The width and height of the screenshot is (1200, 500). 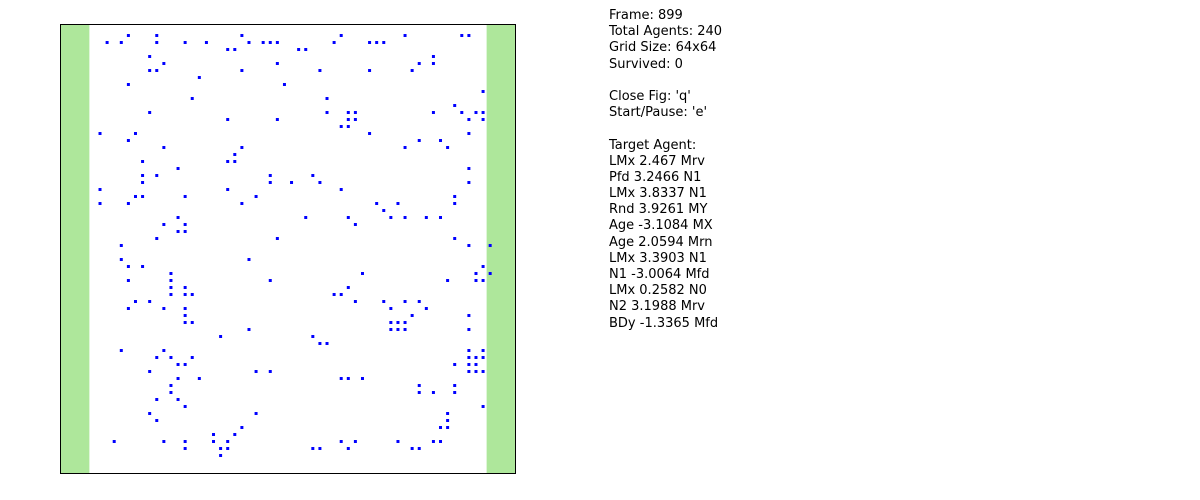 What do you see at coordinates (657, 307) in the screenshot?
I see `genome-line: N2 3.1988 Mrv` at bounding box center [657, 307].